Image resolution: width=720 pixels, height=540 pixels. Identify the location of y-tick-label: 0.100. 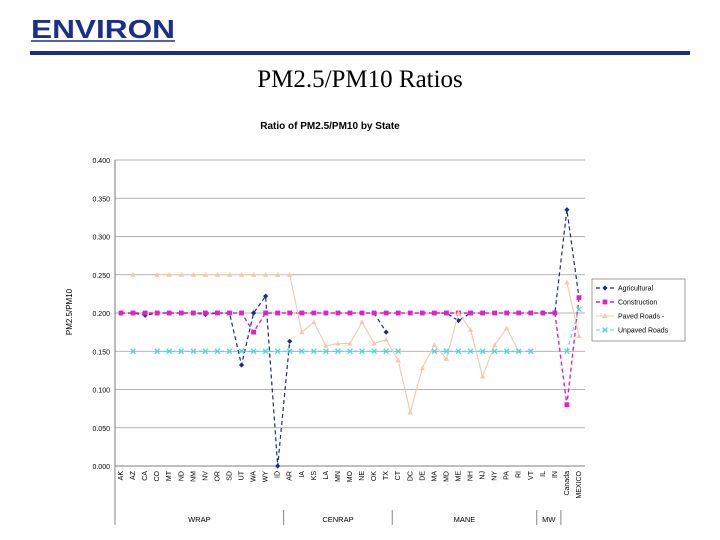
(101, 391).